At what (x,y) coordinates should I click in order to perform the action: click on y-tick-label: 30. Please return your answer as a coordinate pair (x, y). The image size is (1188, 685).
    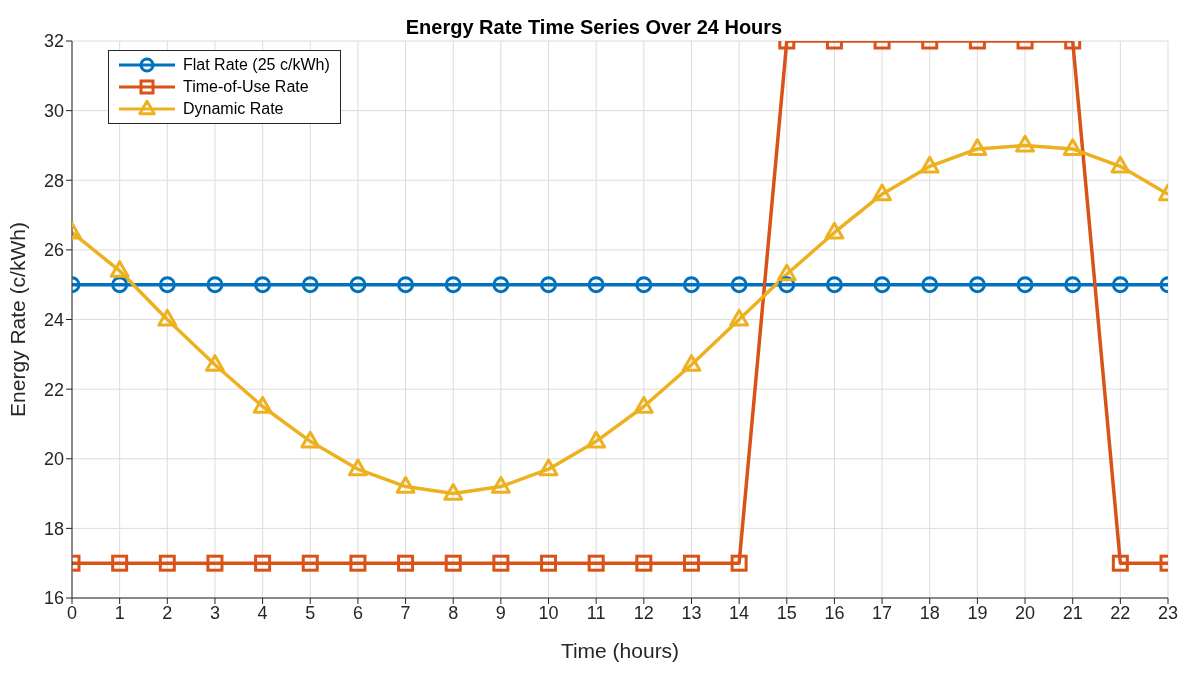
    Looking at the image, I should click on (53, 111).